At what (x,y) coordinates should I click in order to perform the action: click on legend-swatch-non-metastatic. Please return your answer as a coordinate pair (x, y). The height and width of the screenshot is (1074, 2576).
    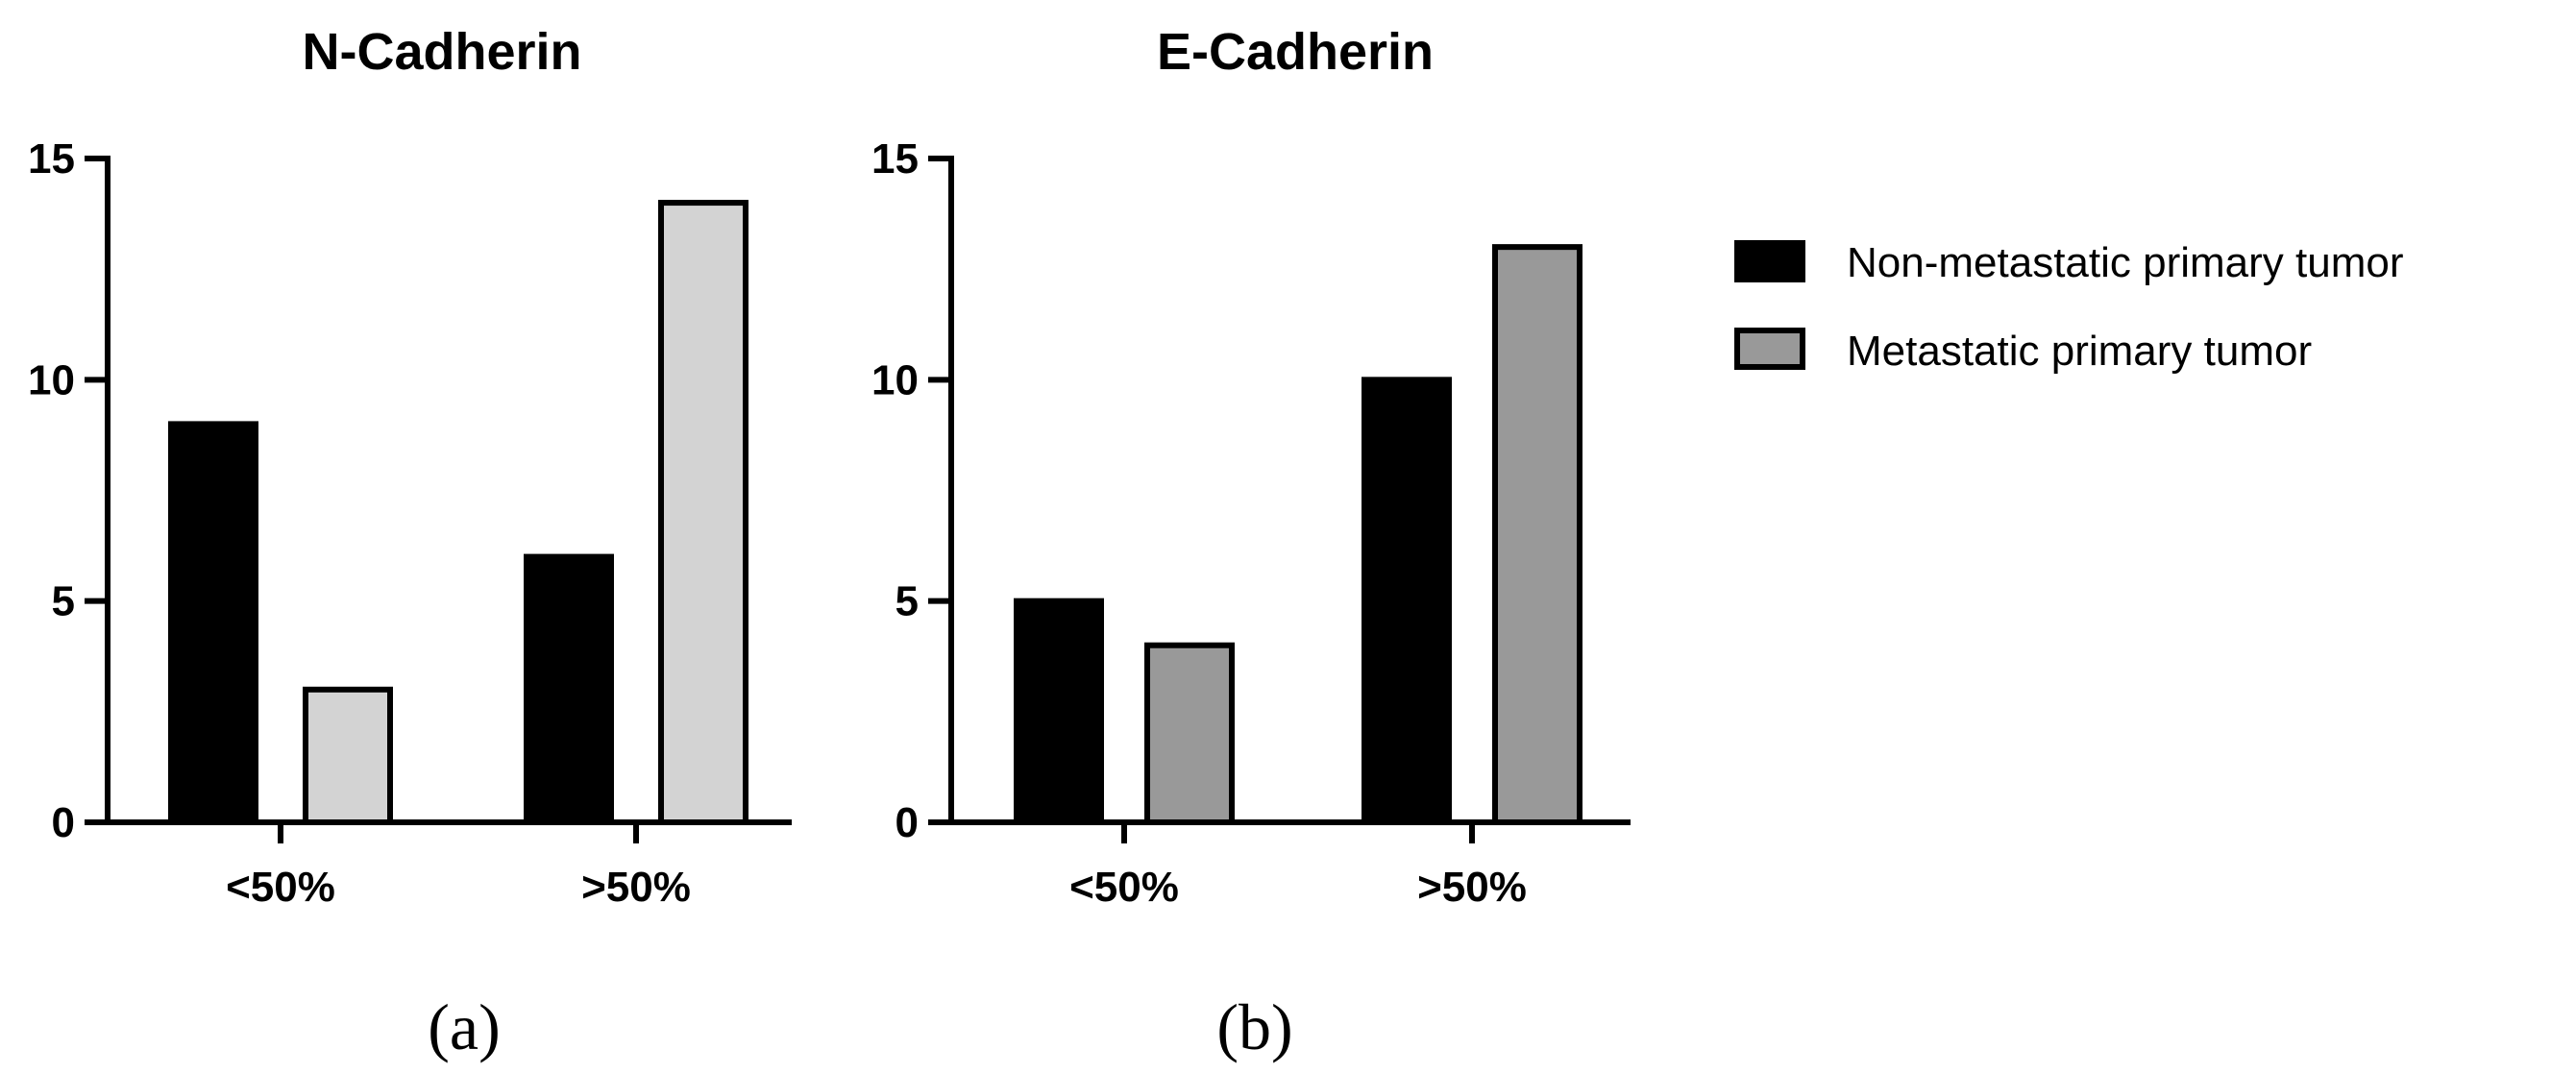
    Looking at the image, I should click on (1769, 261).